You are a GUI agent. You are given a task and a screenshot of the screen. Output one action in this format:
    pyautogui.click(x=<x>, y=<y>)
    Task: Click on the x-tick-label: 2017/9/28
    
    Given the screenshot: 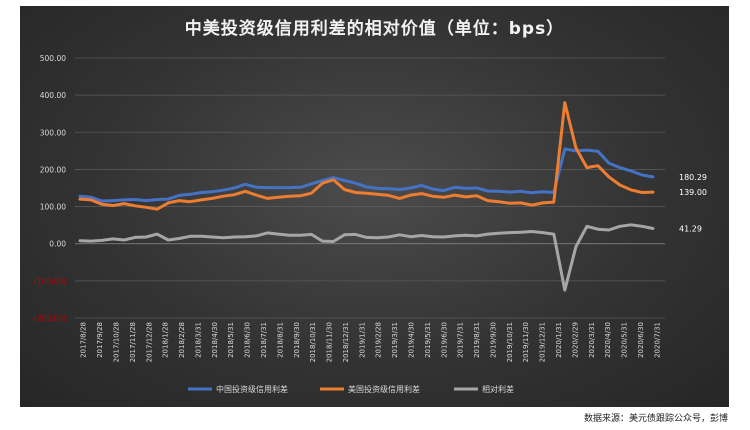 What is the action you would take?
    pyautogui.click(x=100, y=340)
    